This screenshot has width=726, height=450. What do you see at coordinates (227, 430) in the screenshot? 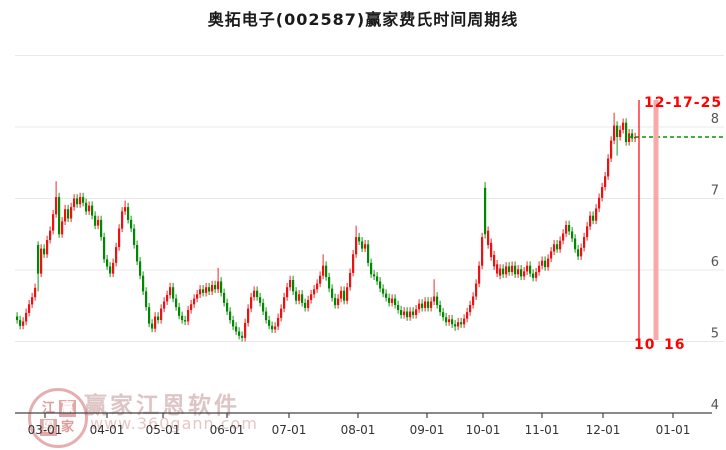
I see `x-axis-tick-label: 06-01` at bounding box center [227, 430].